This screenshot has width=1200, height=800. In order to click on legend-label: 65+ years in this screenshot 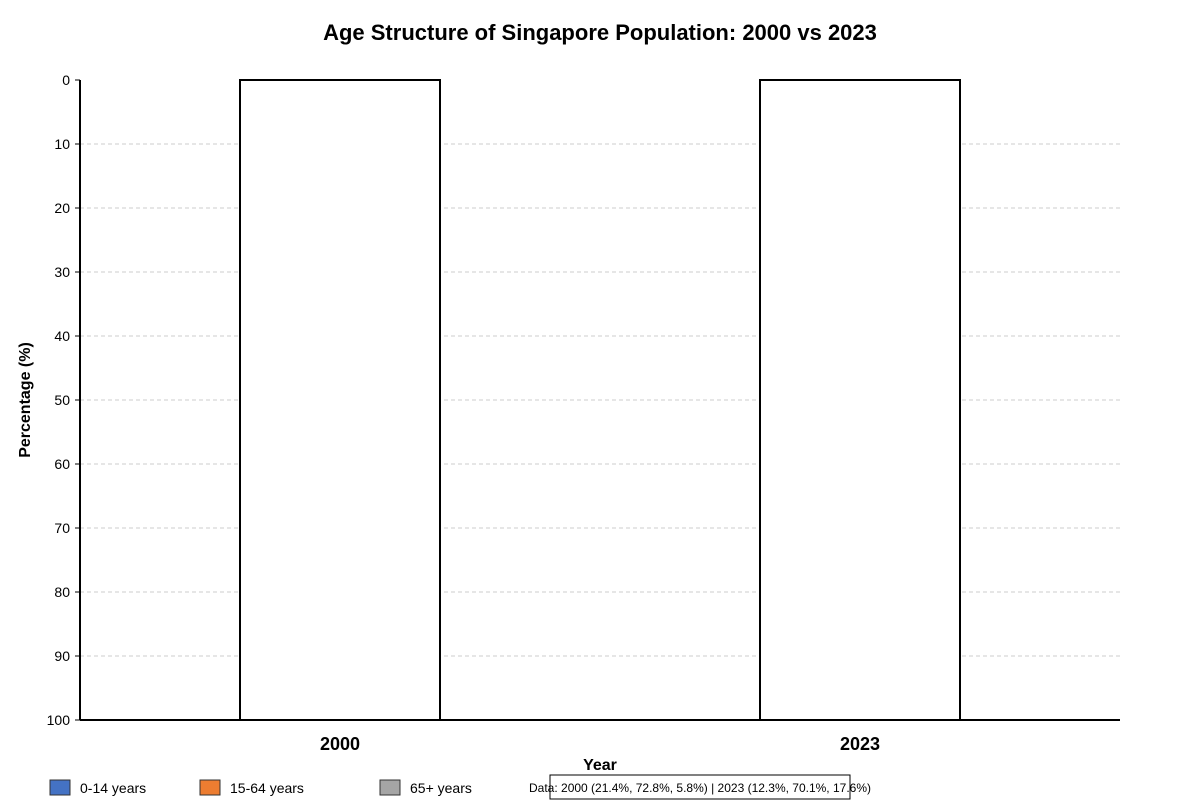, I will do `click(441, 788)`.